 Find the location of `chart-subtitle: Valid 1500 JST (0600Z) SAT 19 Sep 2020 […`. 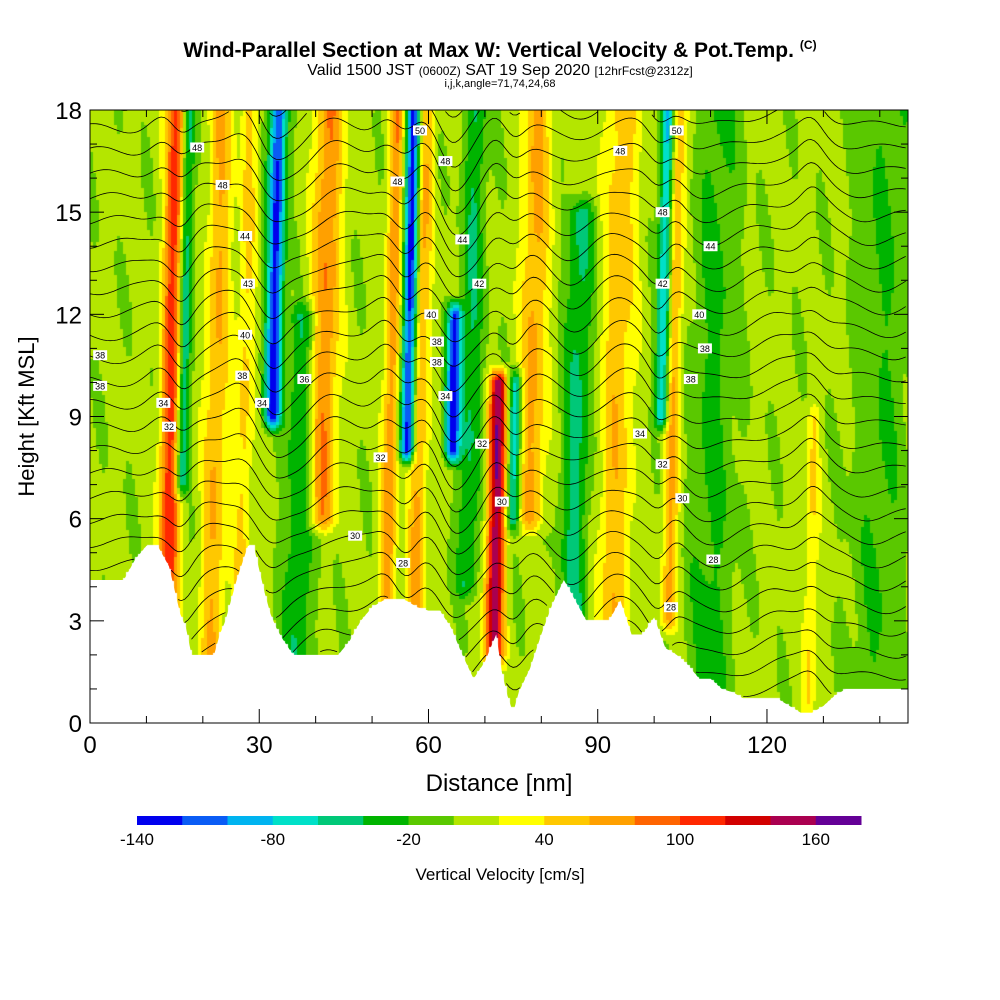

chart-subtitle: Valid 1500 JST (0600Z) SAT 19 Sep 2020 [… is located at coordinates (500, 70).